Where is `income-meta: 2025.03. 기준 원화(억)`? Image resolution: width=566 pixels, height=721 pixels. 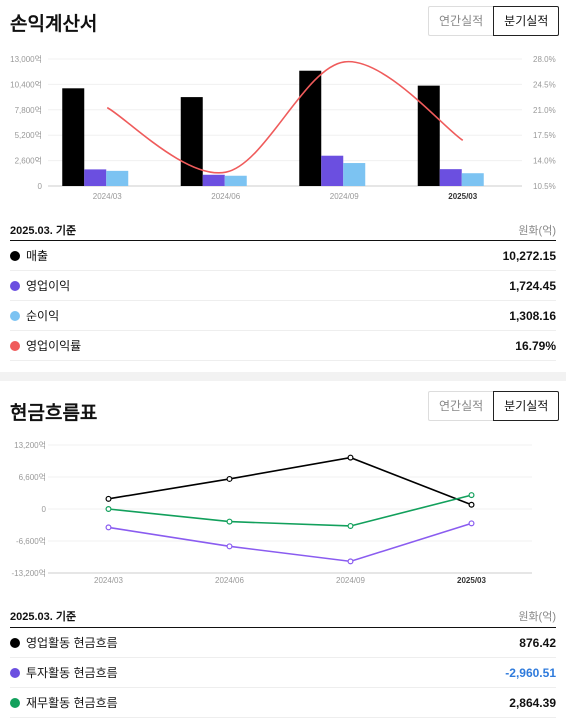
income-meta: 2025.03. 기준 원화(억) is located at coordinates (283, 230).